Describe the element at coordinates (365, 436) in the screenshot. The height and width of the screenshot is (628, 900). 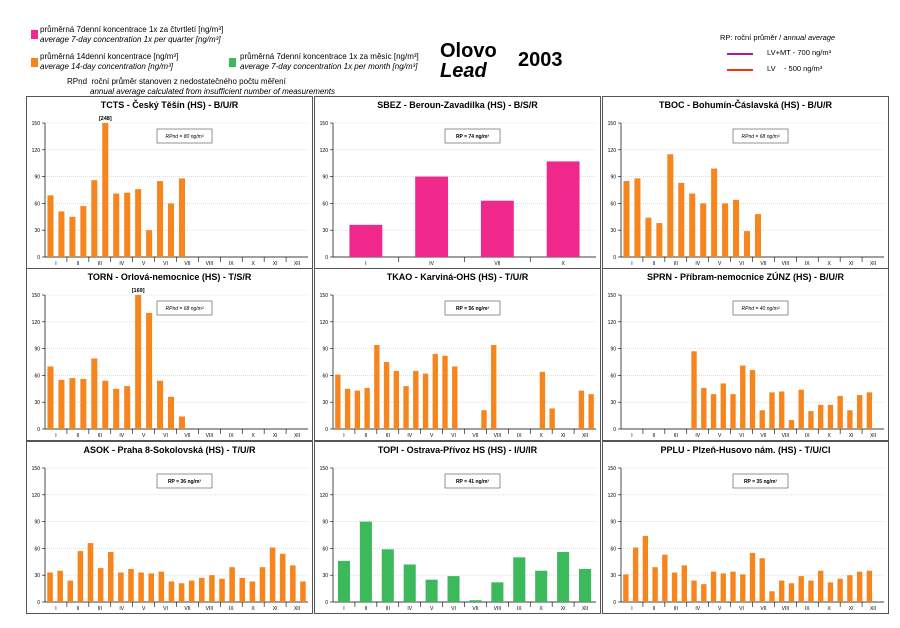
I see `x-tick-label: II` at that location.